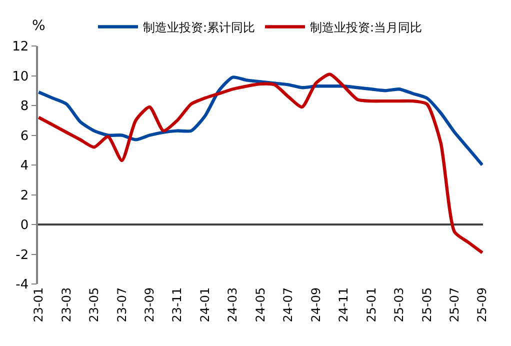 The width and height of the screenshot is (511, 346). I want to click on x-tick-label: 25-09, so click(482, 304).